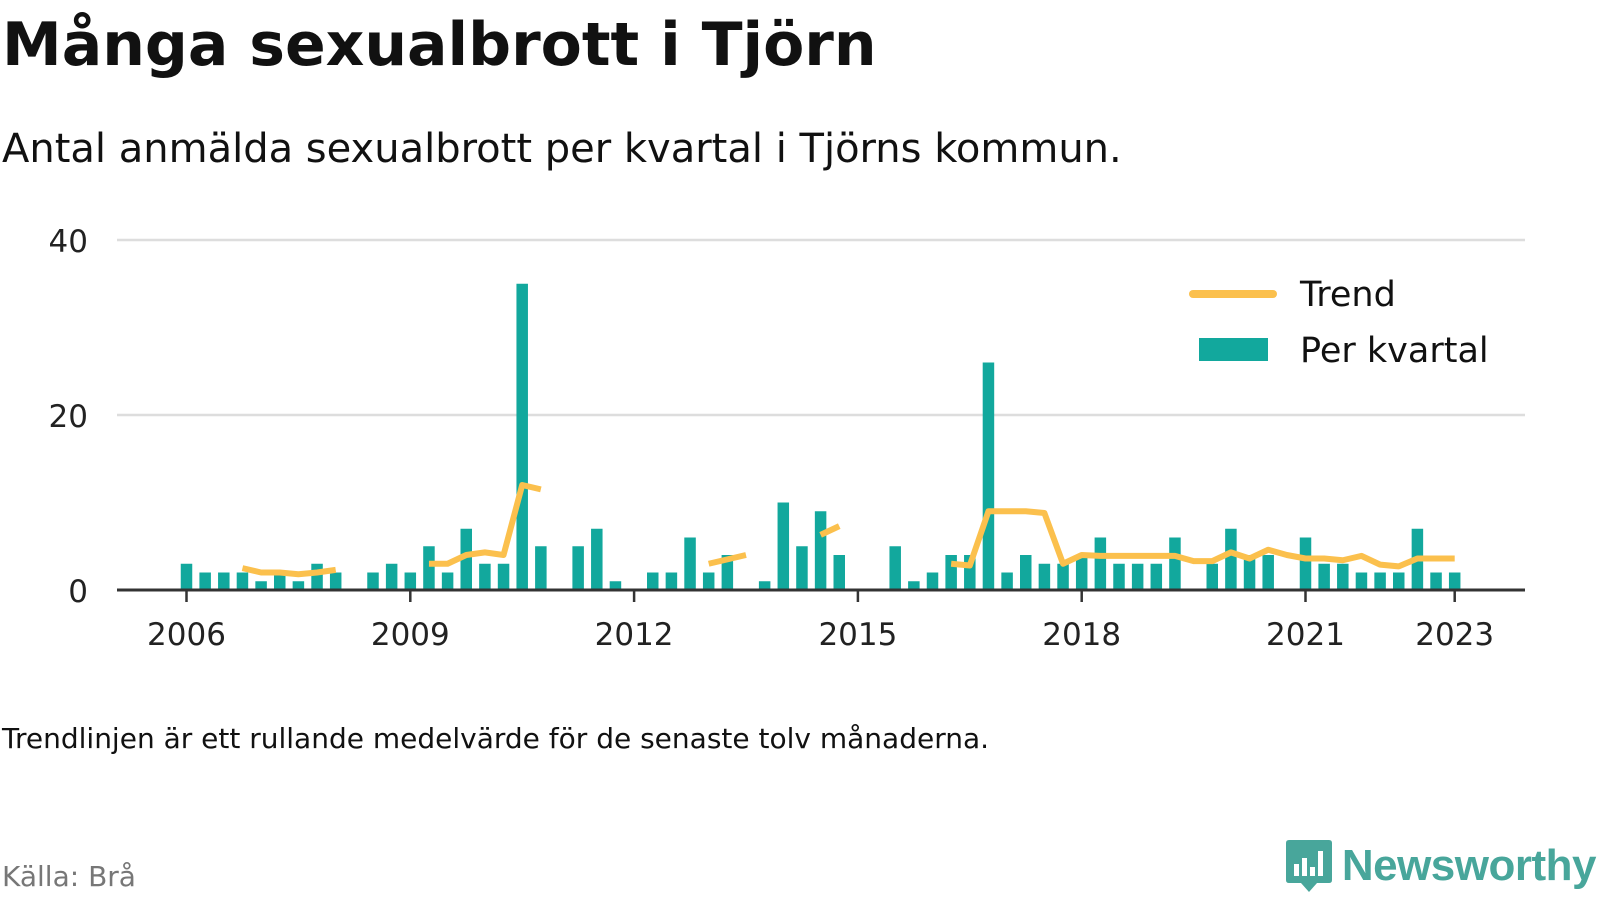  Describe the element at coordinates (1156, 576) in the screenshot. I see `bar-2019-Q1` at that location.